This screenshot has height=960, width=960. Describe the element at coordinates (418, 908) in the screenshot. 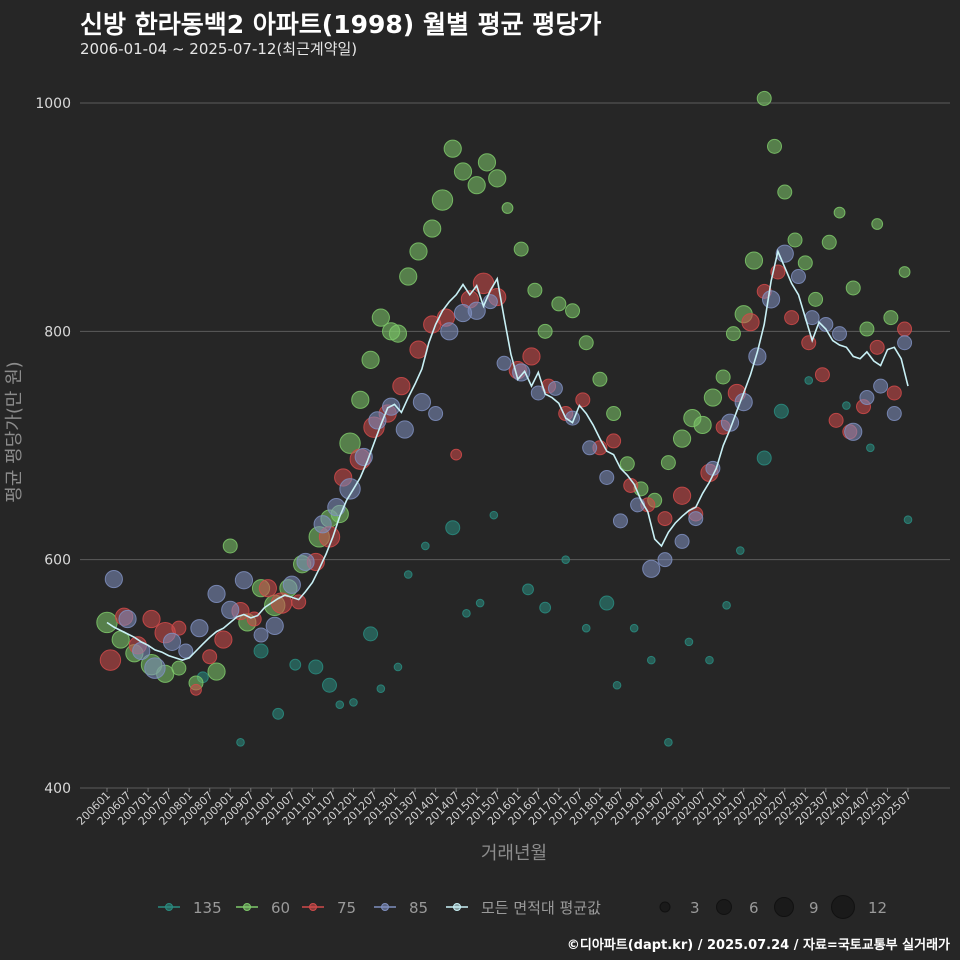

I see `legend-label: 85` at that location.